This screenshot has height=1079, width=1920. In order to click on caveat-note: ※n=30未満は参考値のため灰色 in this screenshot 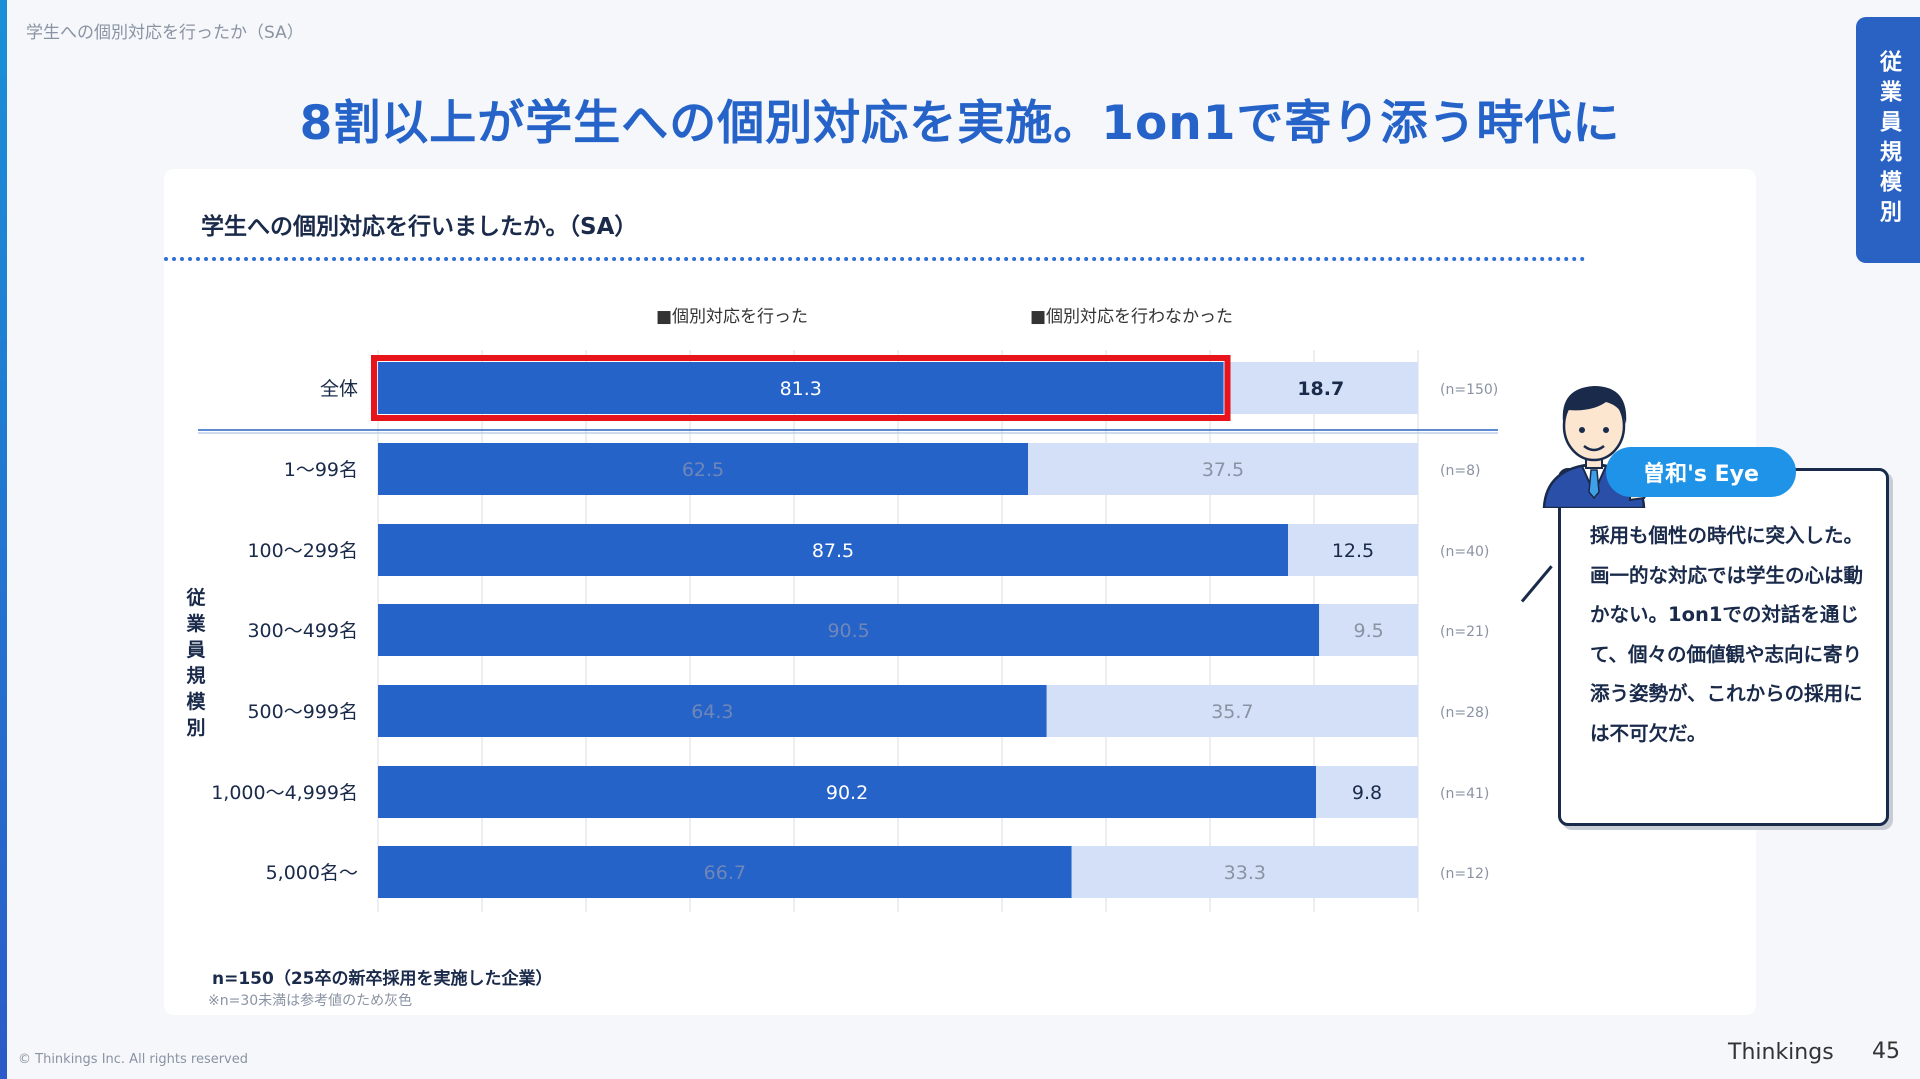, I will do `click(310, 1001)`.